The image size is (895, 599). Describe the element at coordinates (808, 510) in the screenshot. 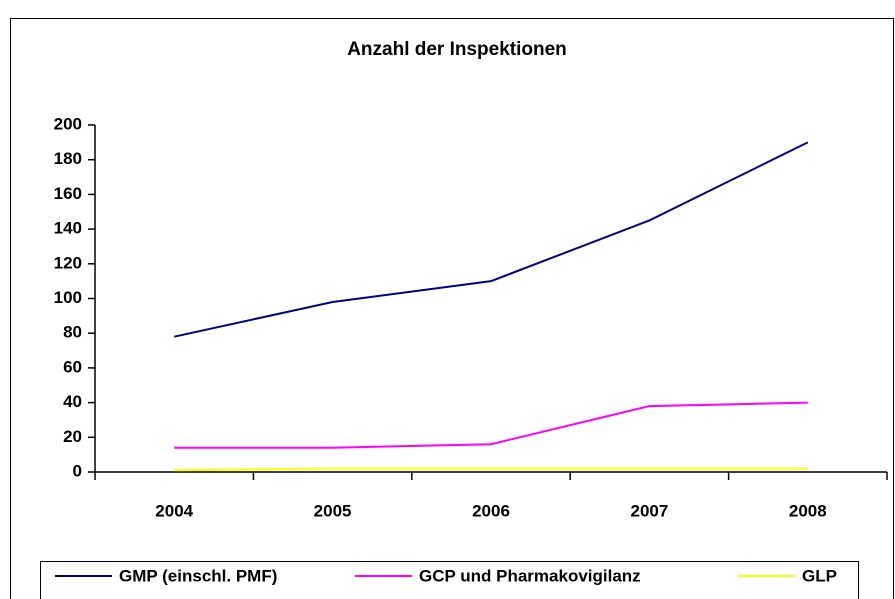

I see `x-tick-label: 2008` at that location.